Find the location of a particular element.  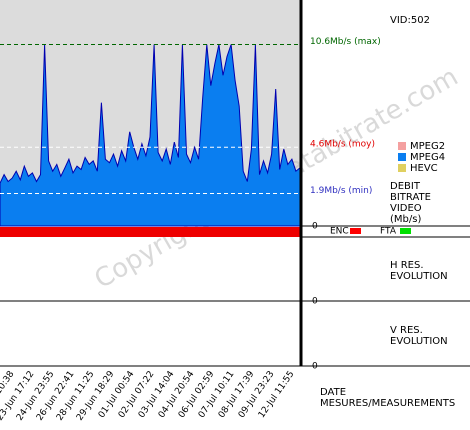

y-axis-label: DEBIT BITRATE VIDEO (Mb/s) is located at coordinates (410, 203).